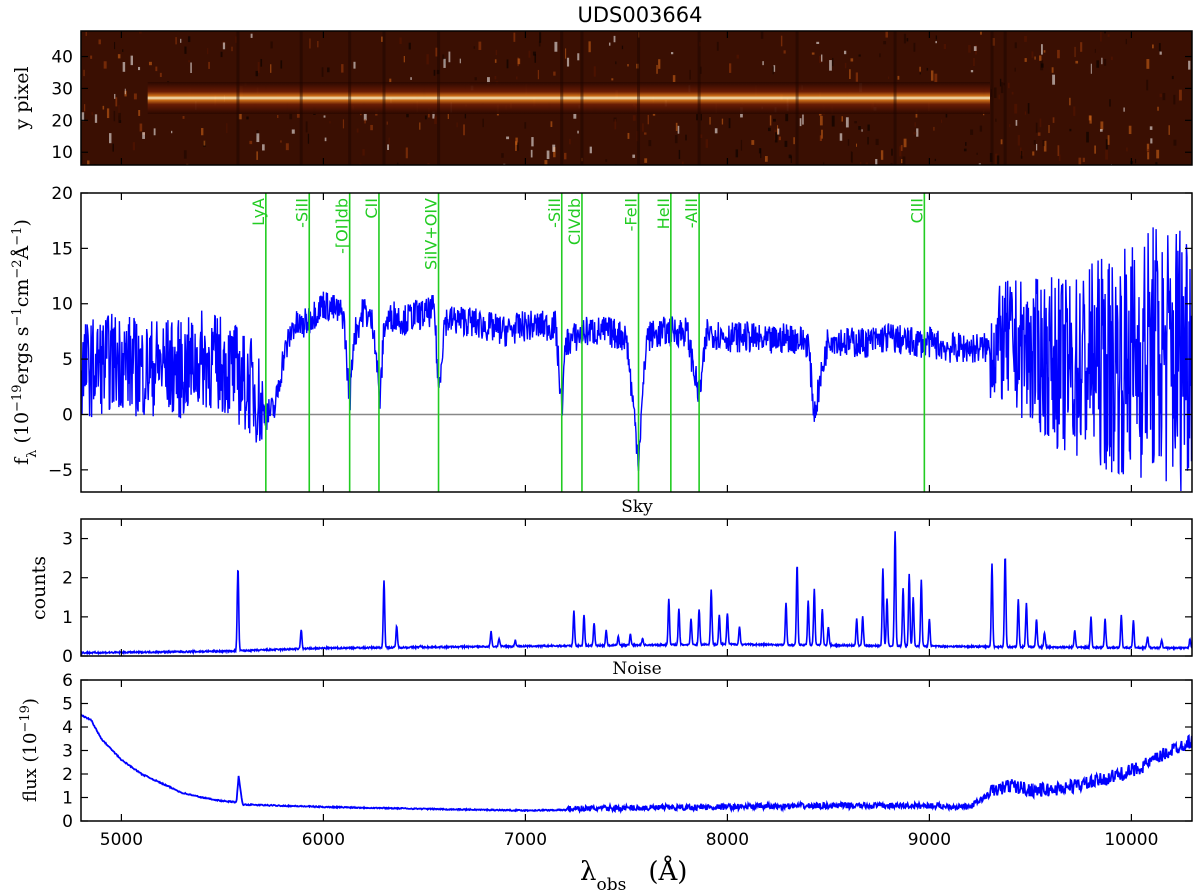 The width and height of the screenshot is (1200, 894). Describe the element at coordinates (301, 213) in the screenshot. I see `spectral-line-label: -SiII` at that location.